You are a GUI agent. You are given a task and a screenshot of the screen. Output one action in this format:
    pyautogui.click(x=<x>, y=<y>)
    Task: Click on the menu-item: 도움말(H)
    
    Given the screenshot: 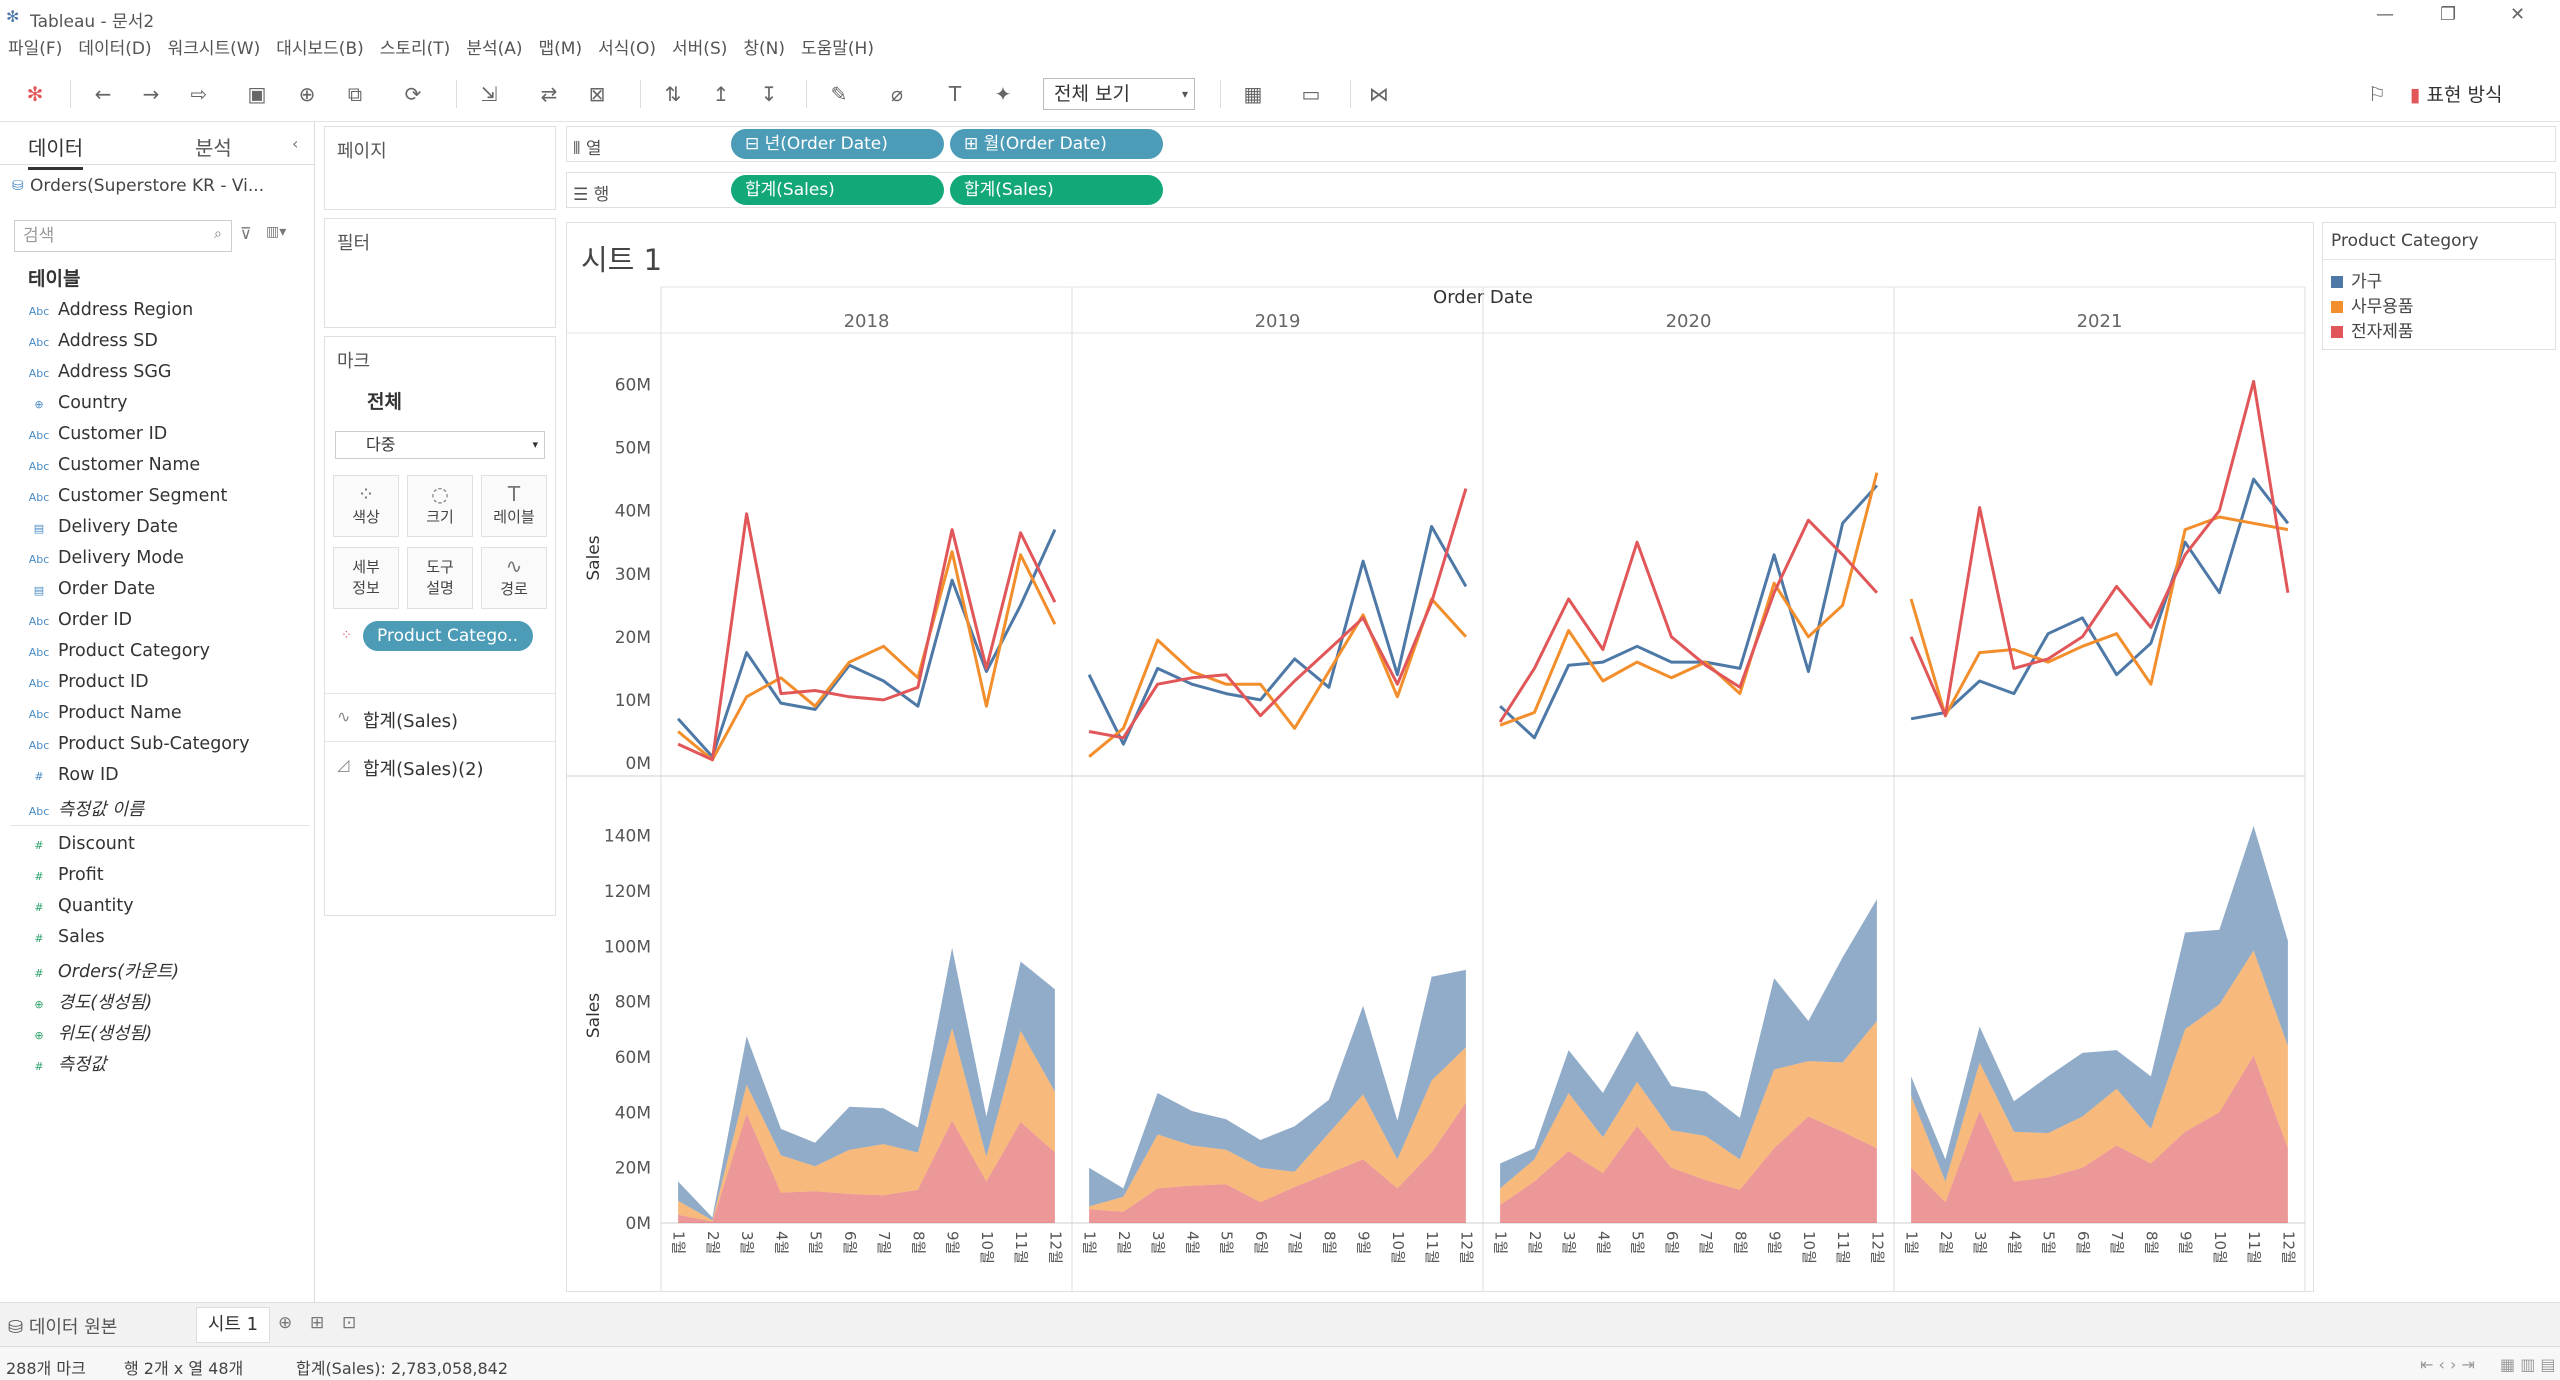 What is the action you would take?
    pyautogui.click(x=837, y=49)
    